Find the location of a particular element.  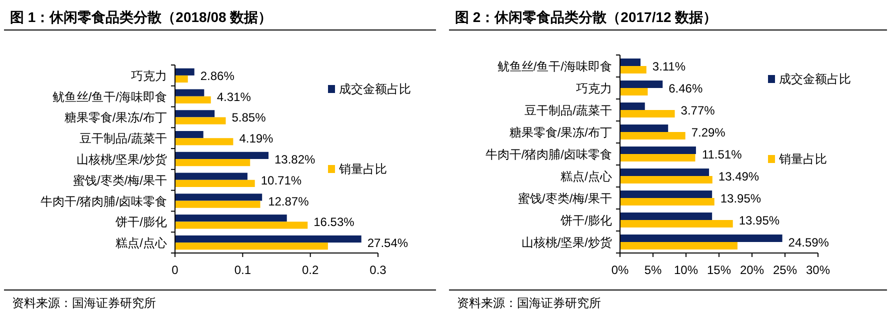

data-label: 4.31% is located at coordinates (234, 97).